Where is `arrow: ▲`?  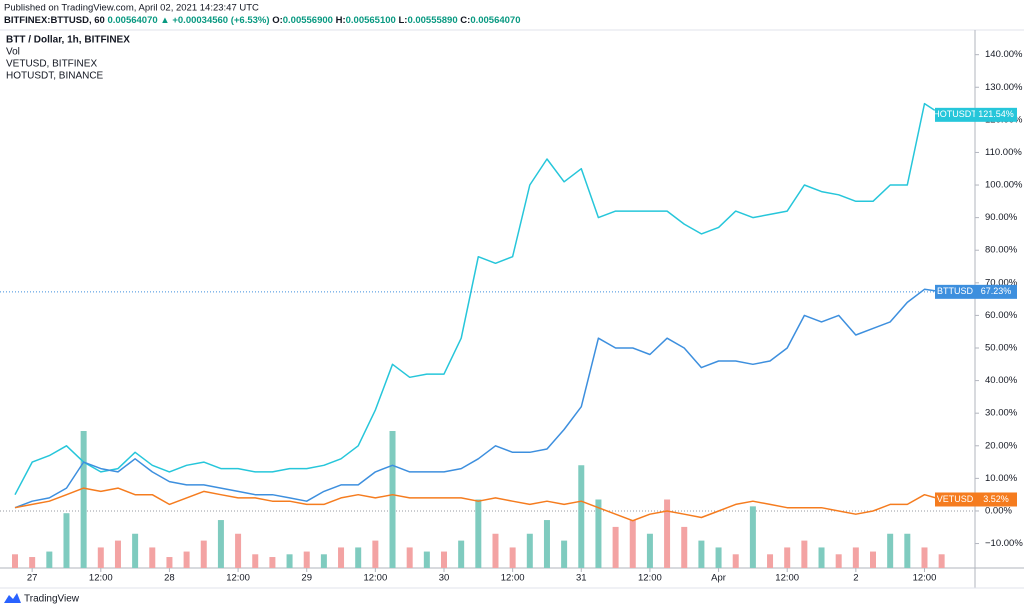
arrow: ▲ is located at coordinates (164, 20).